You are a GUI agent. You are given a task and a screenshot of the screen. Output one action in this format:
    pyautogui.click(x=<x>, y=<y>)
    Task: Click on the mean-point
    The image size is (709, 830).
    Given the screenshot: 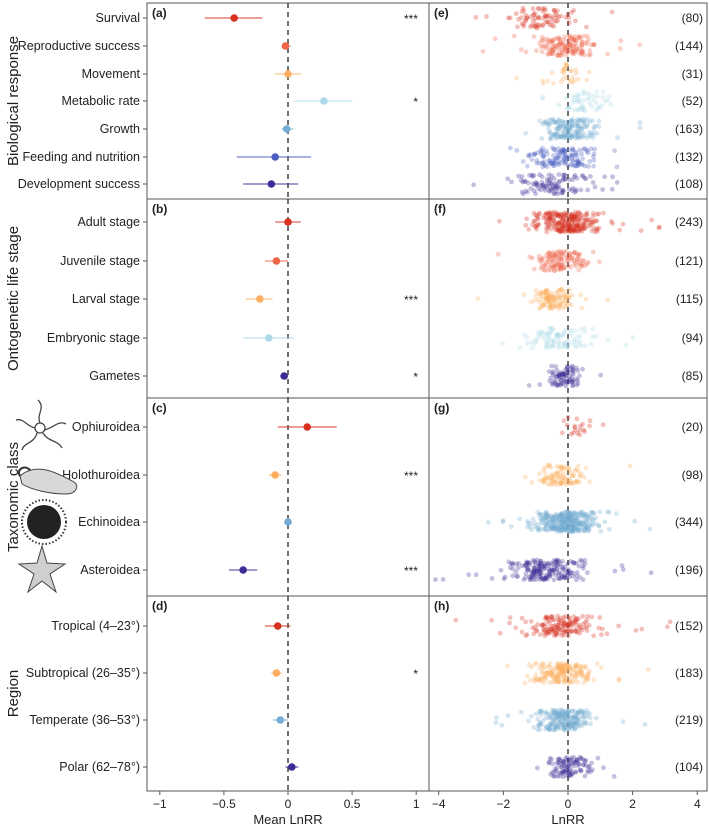 What is the action you would take?
    pyautogui.click(x=259, y=299)
    